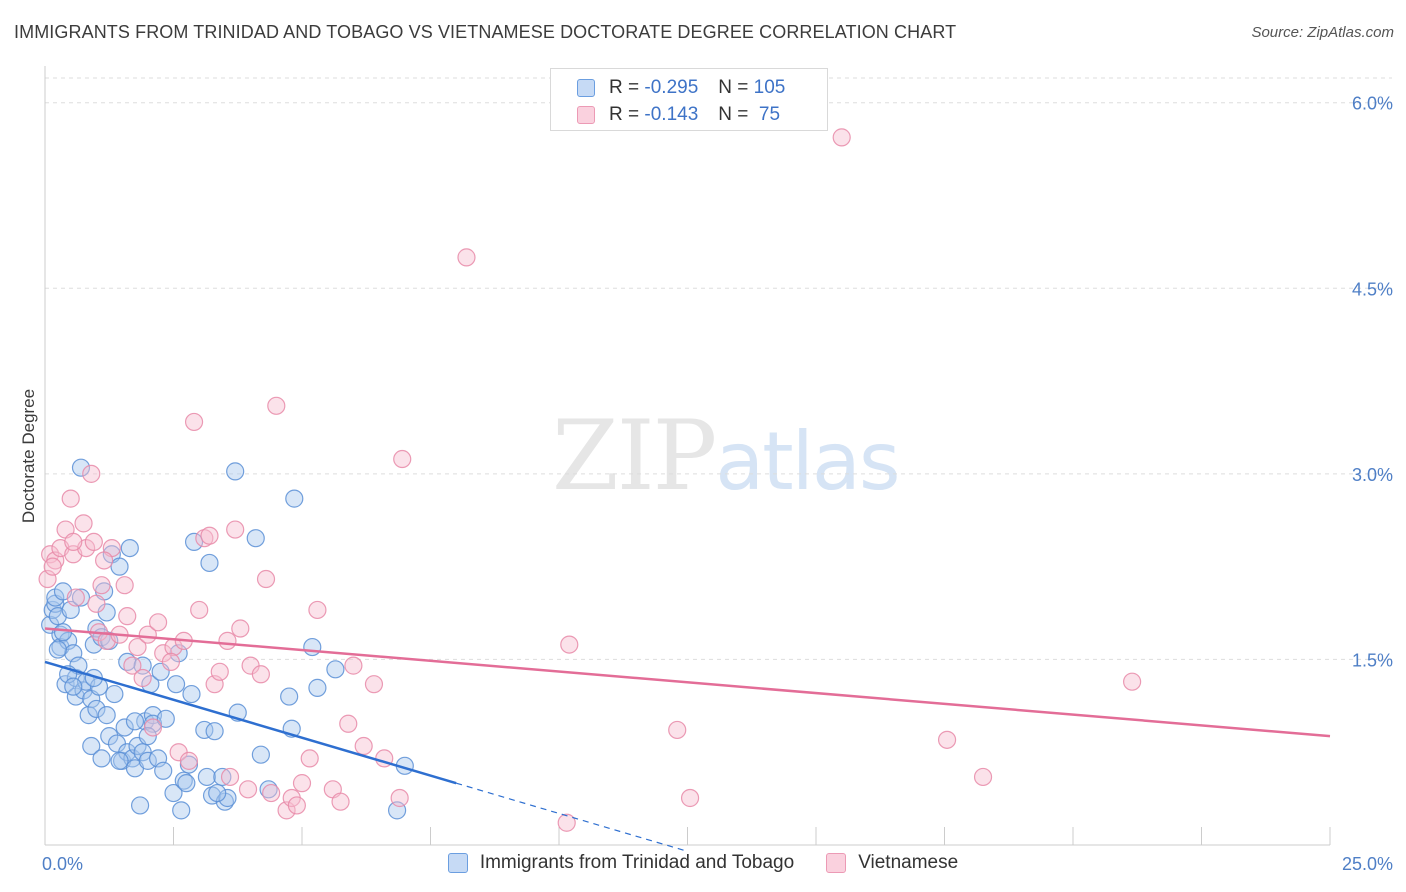 The height and width of the screenshot is (892, 1406). Describe the element at coordinates (908, 862) in the screenshot. I see `legend-label-vietnamese: Vietnamese` at that location.